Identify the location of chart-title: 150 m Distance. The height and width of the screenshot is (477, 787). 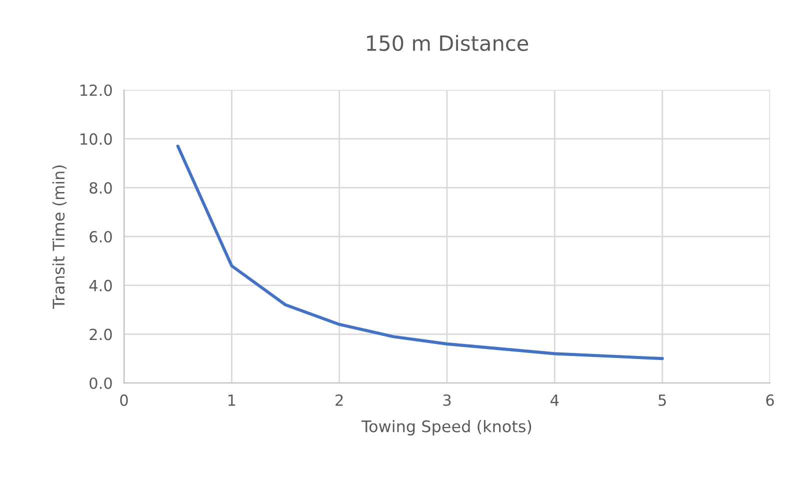
(447, 43).